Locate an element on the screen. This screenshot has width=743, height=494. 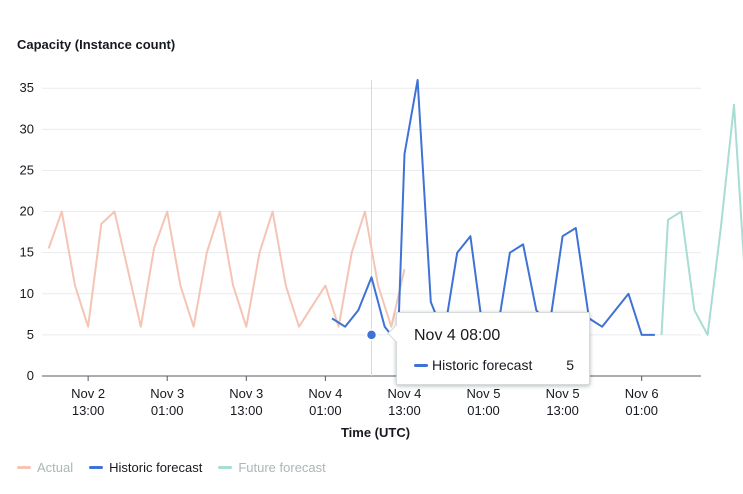
legend-item-historic-forecast: Historic forecast is located at coordinates (145, 467).